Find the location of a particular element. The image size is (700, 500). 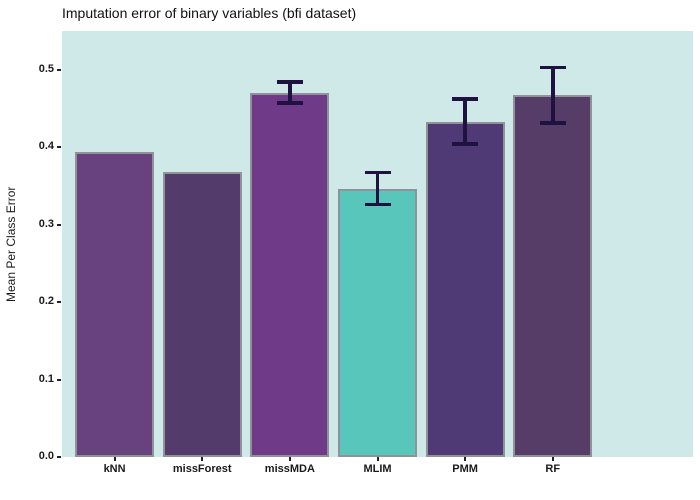

x-tick-label-kNN: kNN is located at coordinates (114, 469).